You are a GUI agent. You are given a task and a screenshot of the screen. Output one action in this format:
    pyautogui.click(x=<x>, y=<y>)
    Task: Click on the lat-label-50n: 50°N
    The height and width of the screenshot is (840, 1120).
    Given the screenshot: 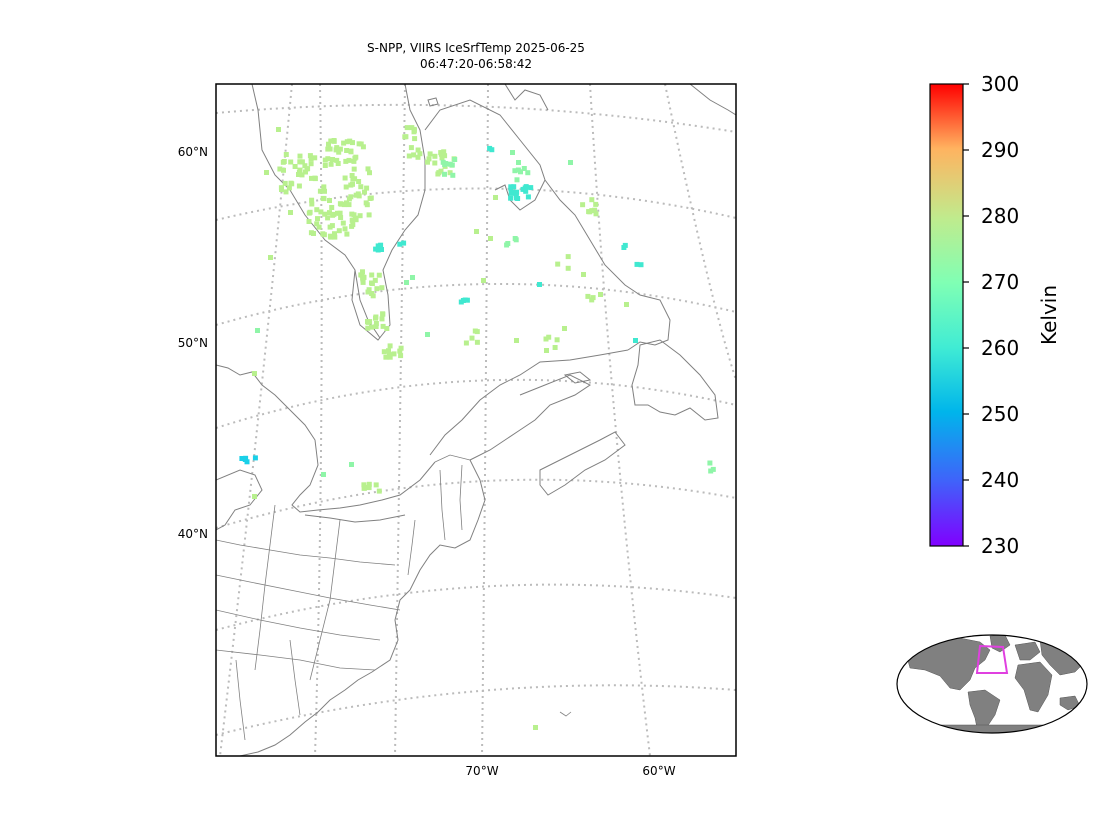 What is the action you would take?
    pyautogui.click(x=193, y=343)
    